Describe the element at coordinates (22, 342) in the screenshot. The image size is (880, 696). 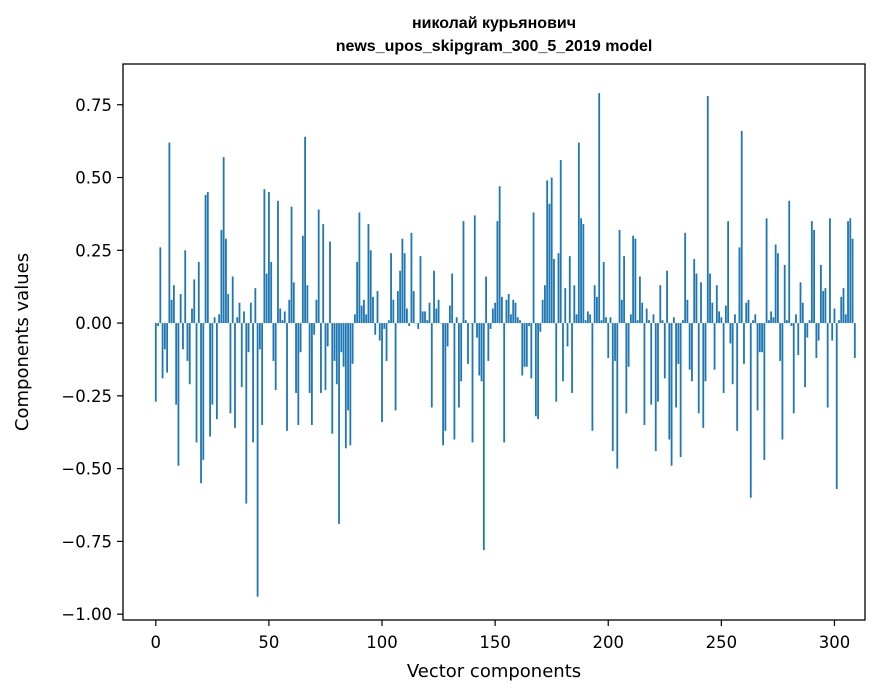
I see `y-axis-label: Components values` at that location.